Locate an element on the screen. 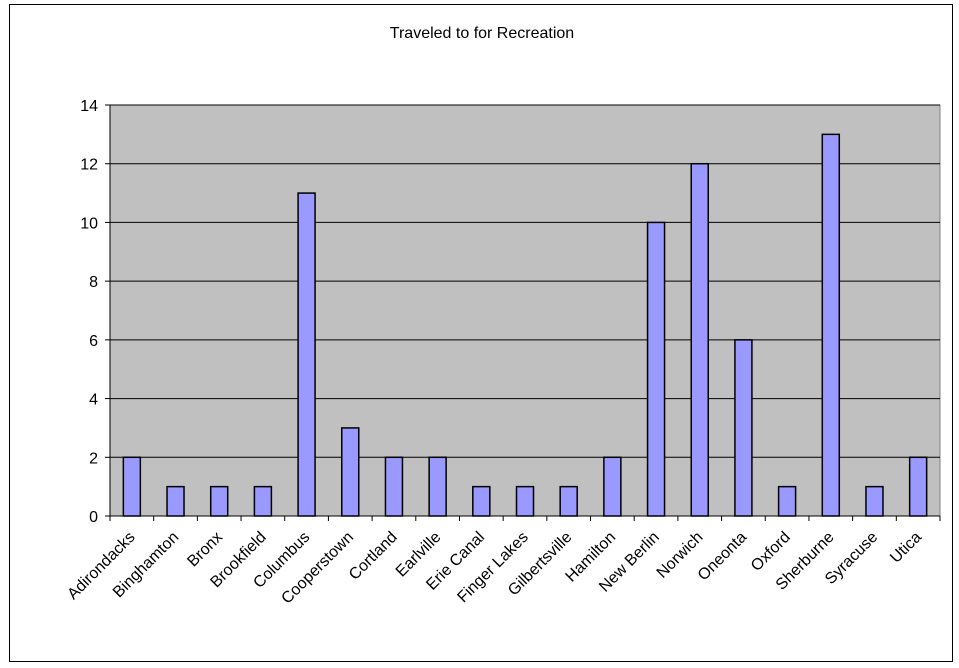 The image size is (959, 668). y-tick-label: 4 is located at coordinates (93, 400).